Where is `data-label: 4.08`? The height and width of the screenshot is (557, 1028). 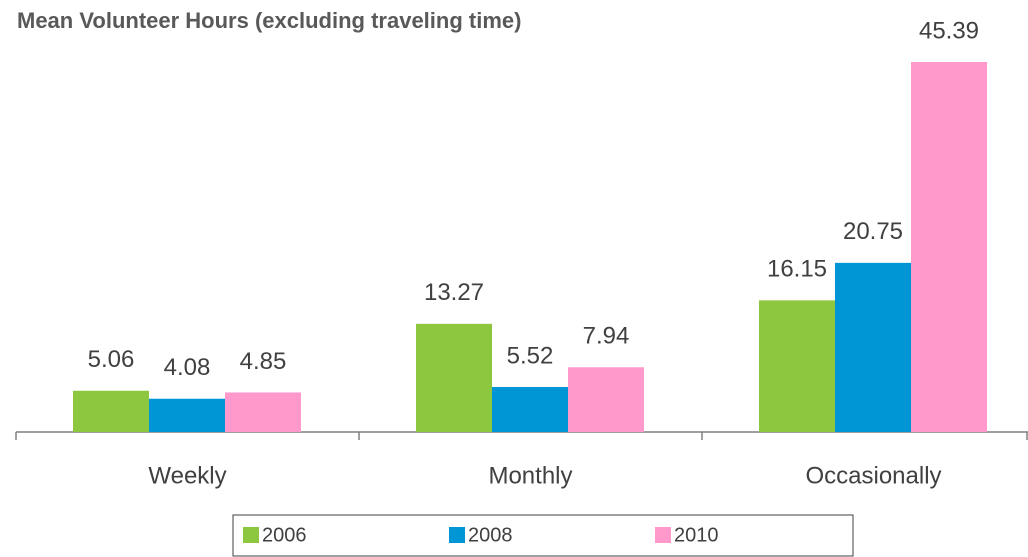 data-label: 4.08 is located at coordinates (187, 367).